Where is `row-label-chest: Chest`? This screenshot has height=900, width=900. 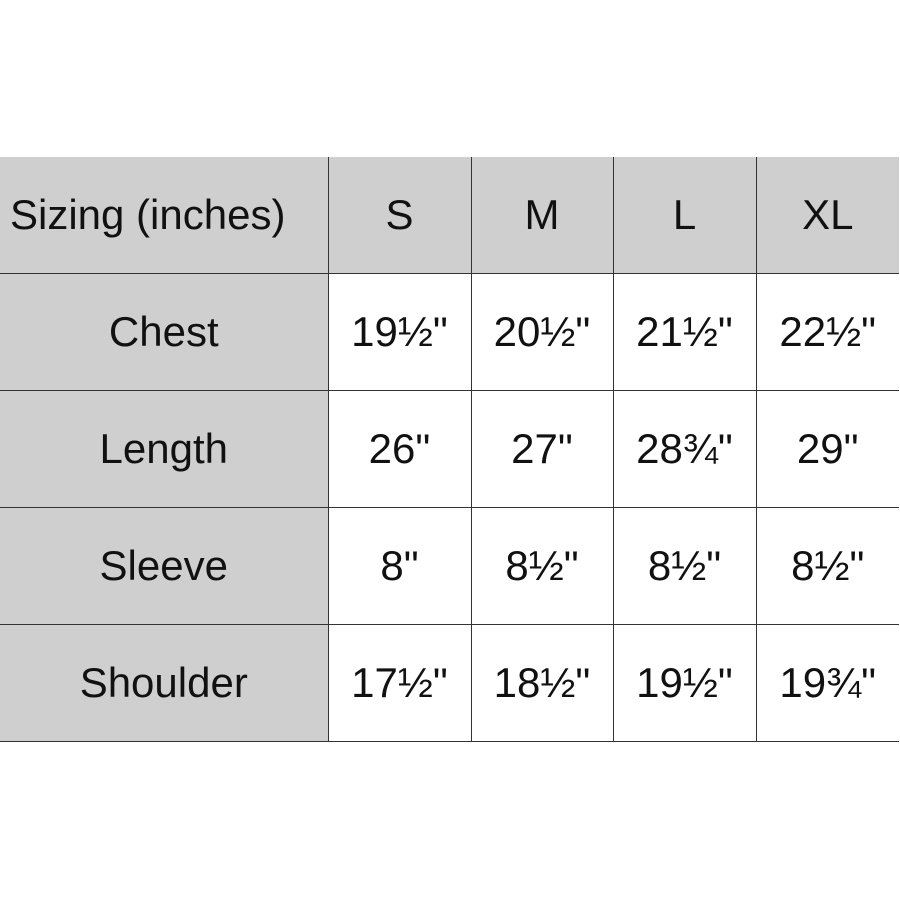
row-label-chest: Chest is located at coordinates (164, 332).